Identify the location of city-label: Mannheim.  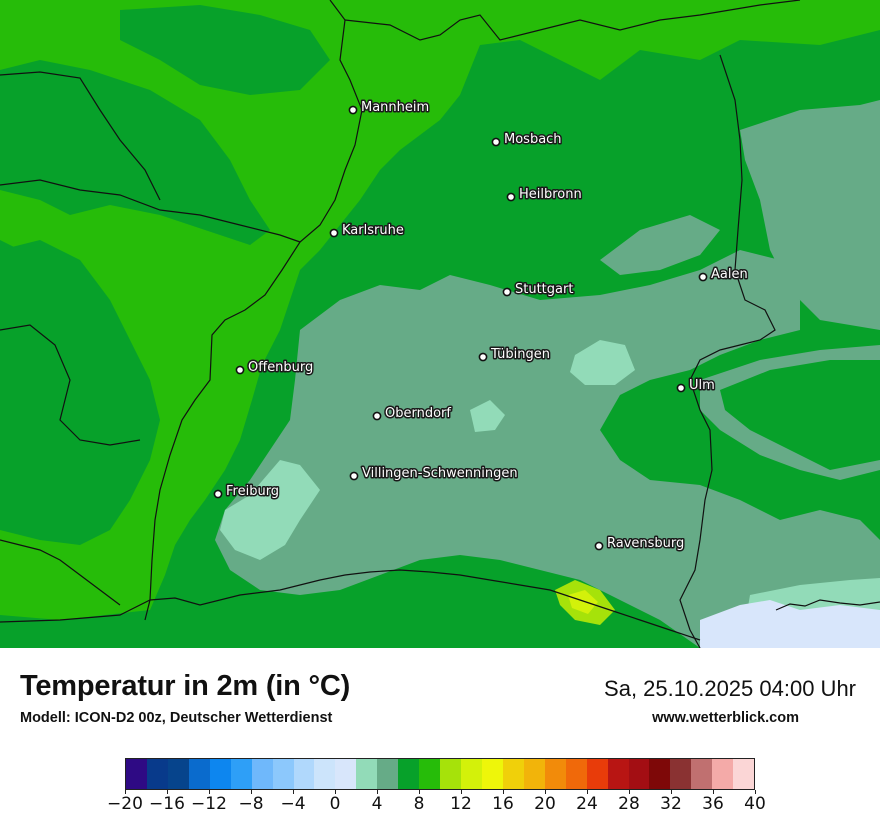
(395, 107).